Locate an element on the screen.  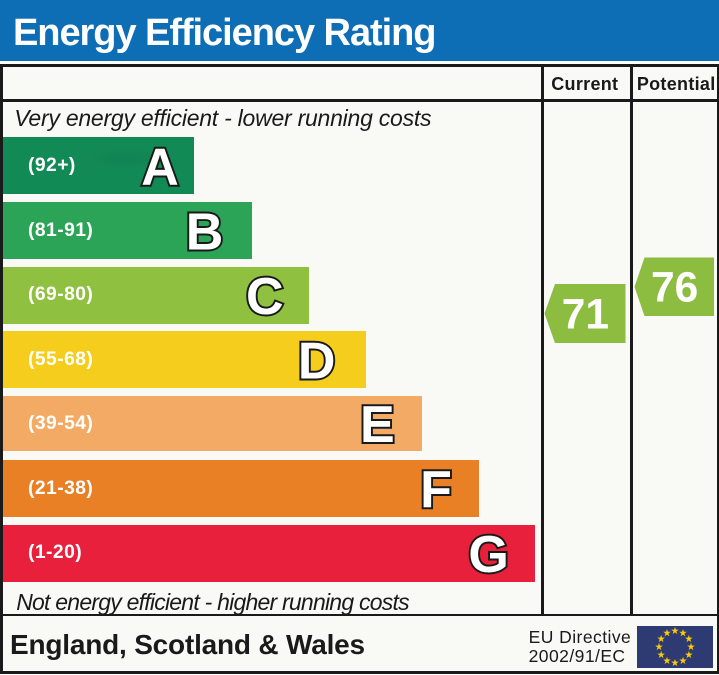
svg-text: 76 is located at coordinates (674, 287).